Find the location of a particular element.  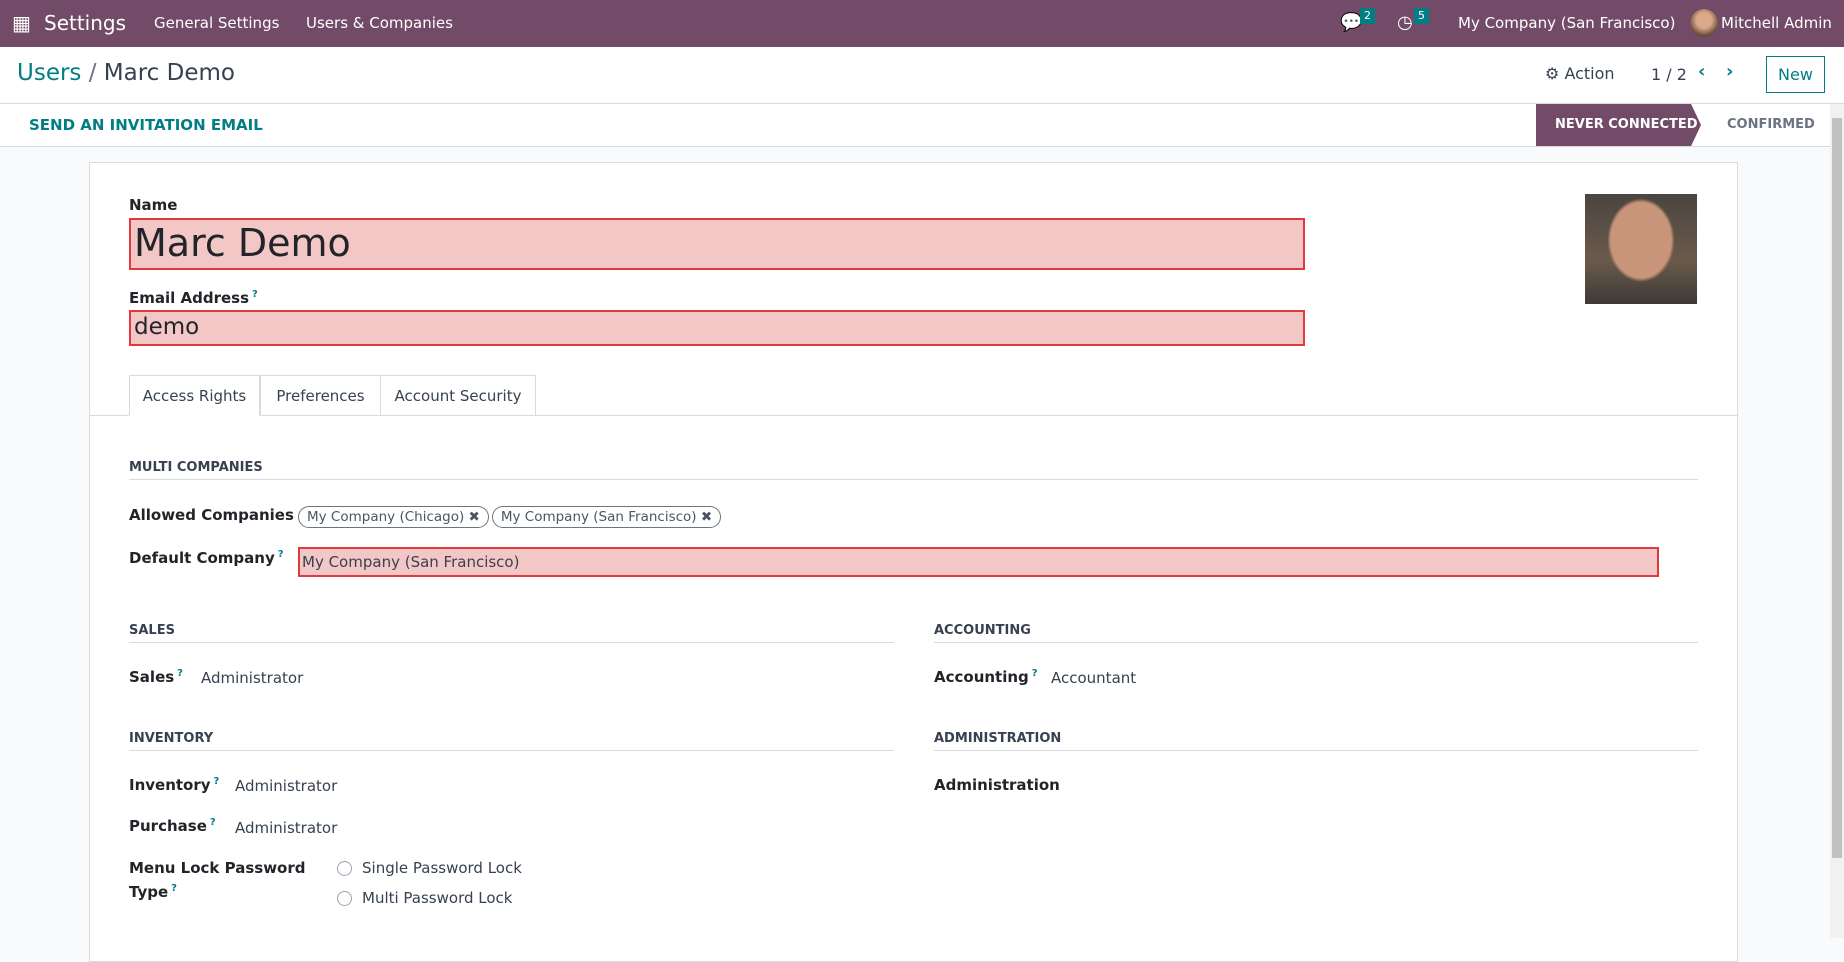

section-multi-companies: MULTI COMPANIES is located at coordinates (913, 470).